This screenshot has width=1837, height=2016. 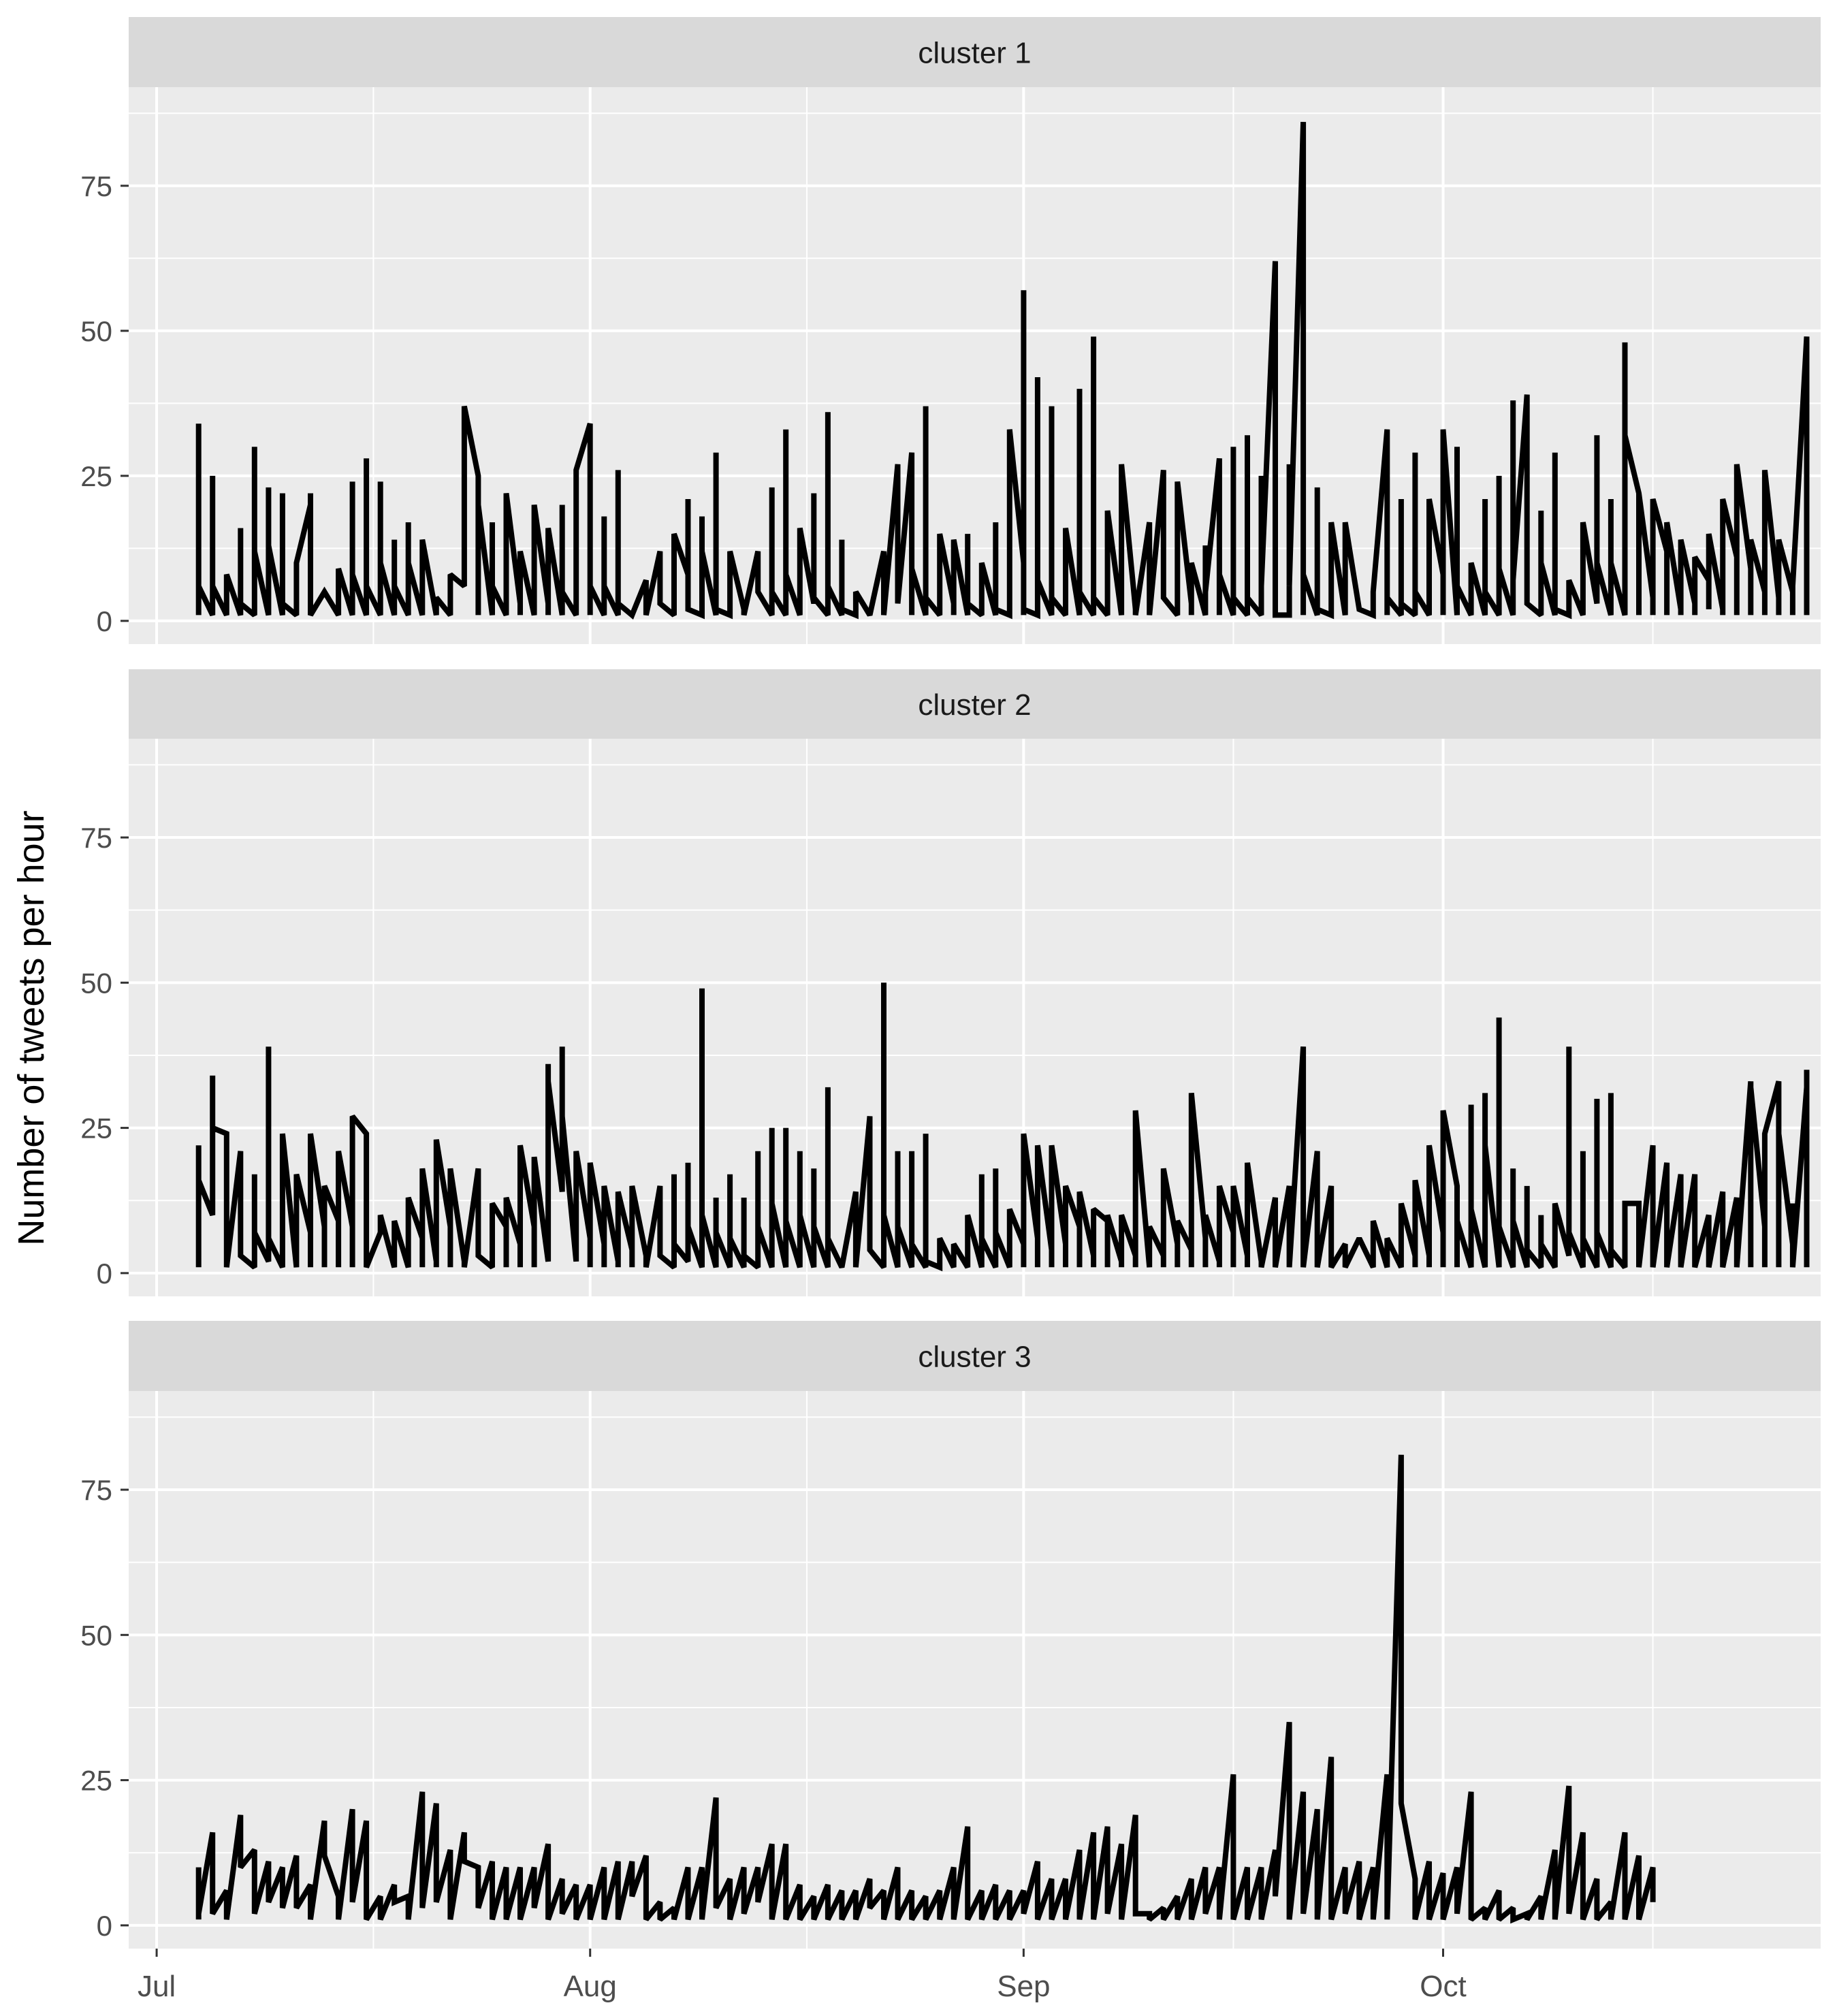 What do you see at coordinates (1023, 1986) in the screenshot?
I see `x-tick-label: Sep` at bounding box center [1023, 1986].